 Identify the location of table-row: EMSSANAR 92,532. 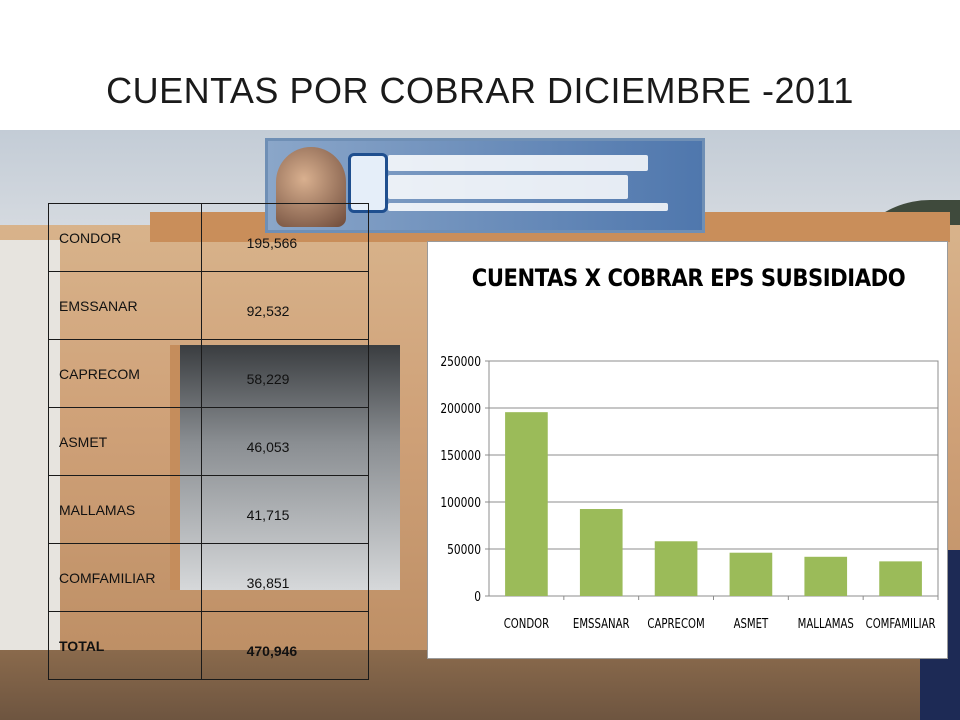
(209, 305).